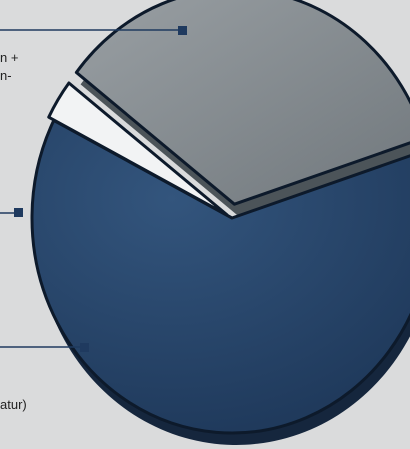 The width and height of the screenshot is (410, 449). What do you see at coordinates (18, 212) in the screenshot?
I see `leader-marker-white` at bounding box center [18, 212].